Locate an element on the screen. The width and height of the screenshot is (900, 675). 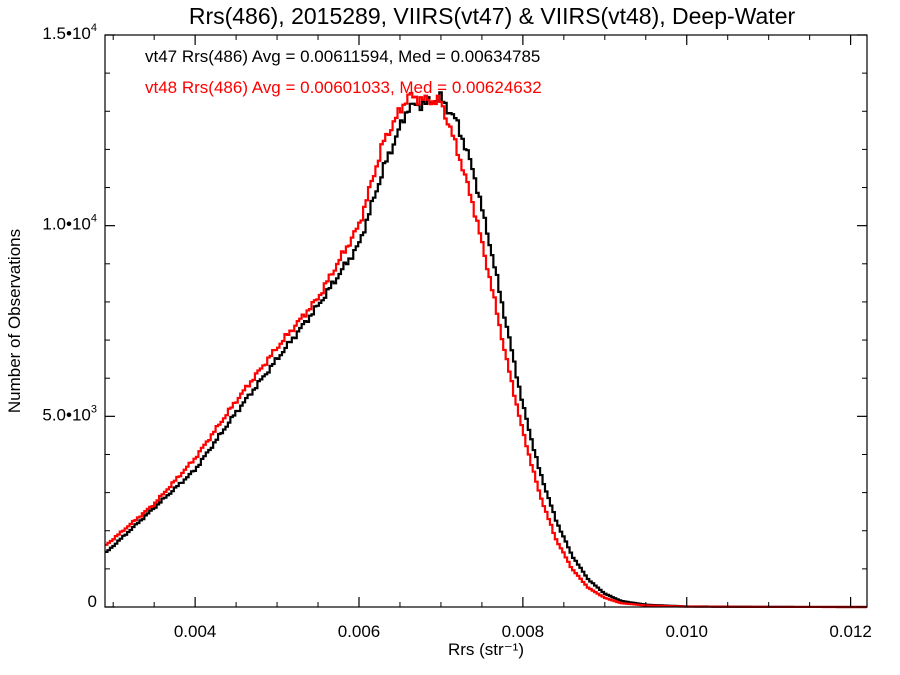
y-tick-label: 1.0•104 is located at coordinates (69, 223).